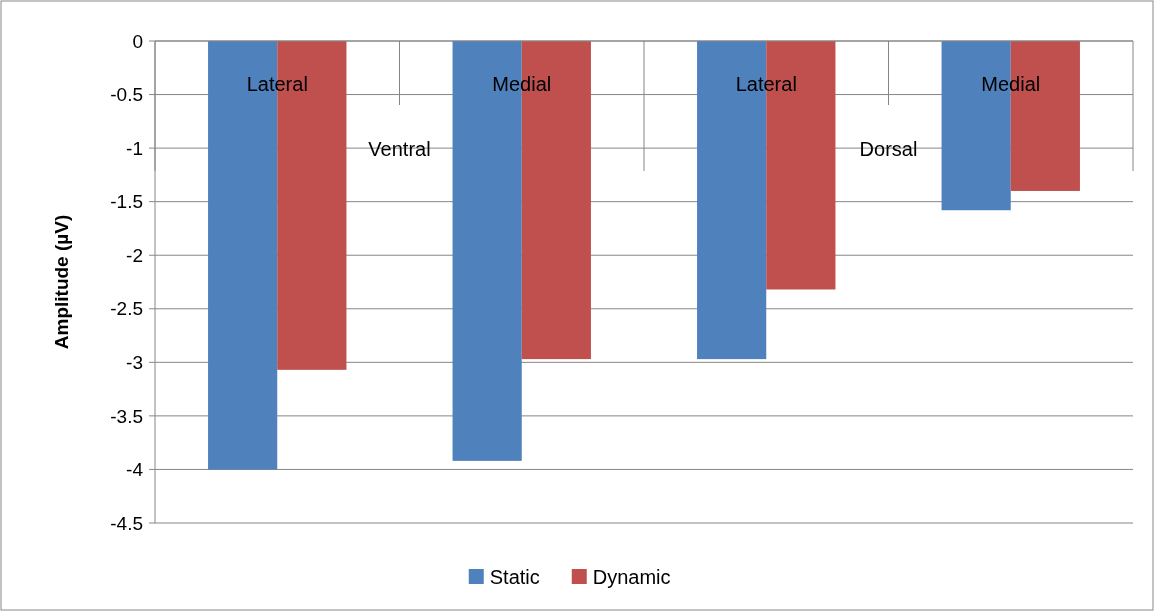 This screenshot has height=611, width=1154. What do you see at coordinates (888, 149) in the screenshot?
I see `annotation: Dorsal` at bounding box center [888, 149].